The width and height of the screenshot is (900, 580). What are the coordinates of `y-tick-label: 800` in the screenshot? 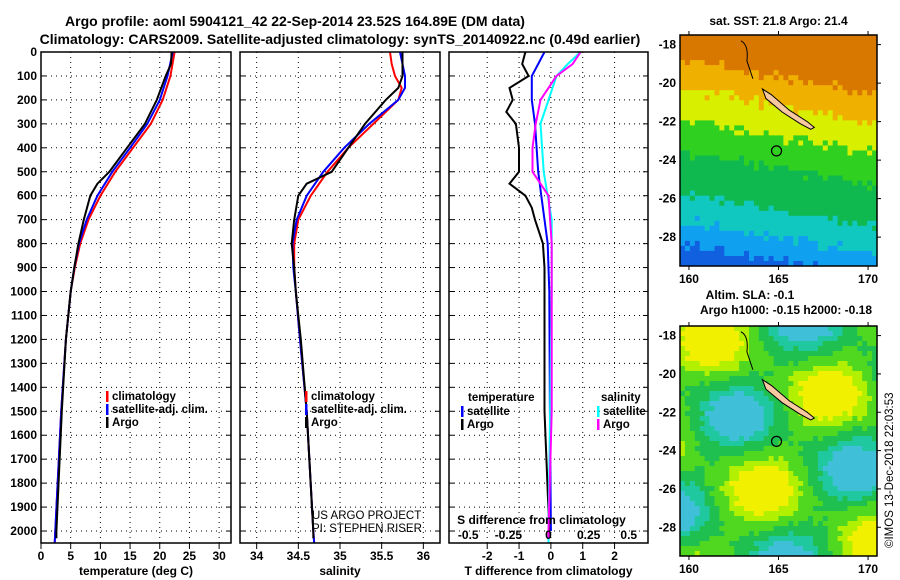 It's located at (27, 244).